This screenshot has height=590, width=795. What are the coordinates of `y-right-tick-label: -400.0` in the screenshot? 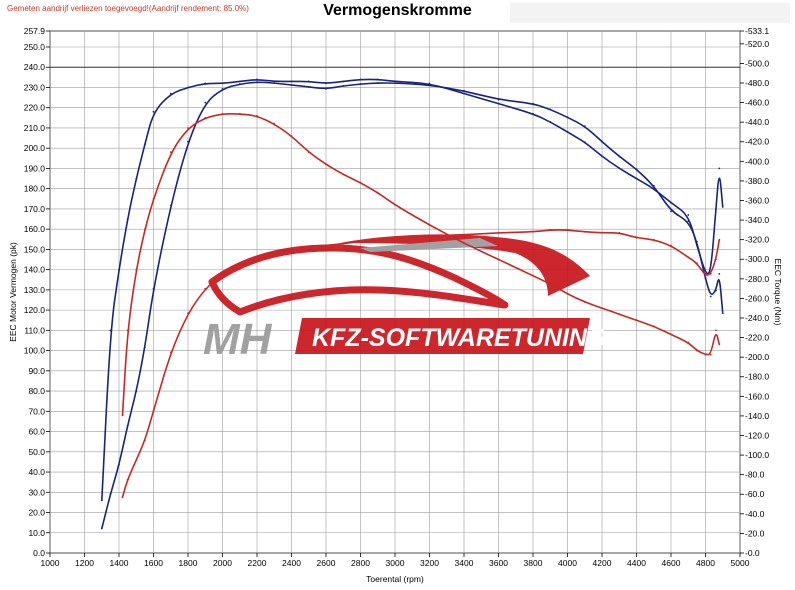 It's located at (757, 161).